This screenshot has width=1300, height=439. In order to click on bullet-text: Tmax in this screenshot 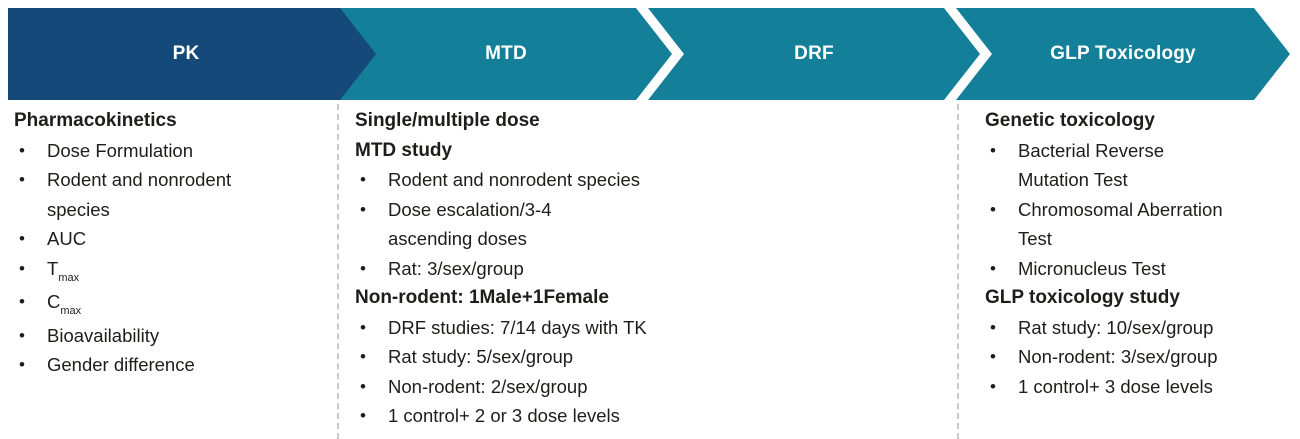, I will do `click(63, 271)`.